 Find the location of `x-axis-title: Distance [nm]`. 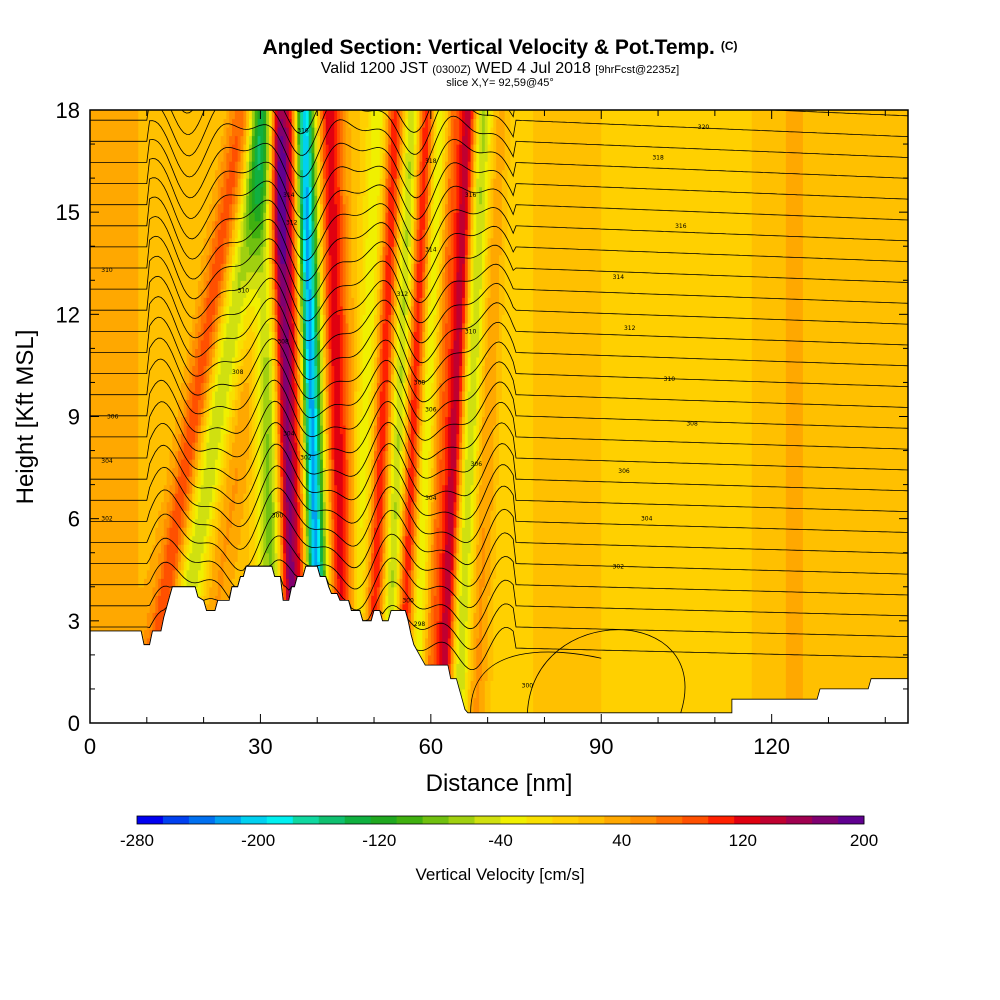

x-axis-title: Distance [nm] is located at coordinates (499, 783).